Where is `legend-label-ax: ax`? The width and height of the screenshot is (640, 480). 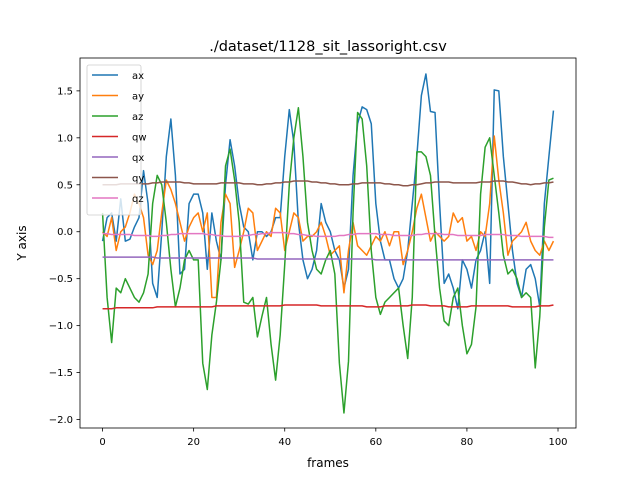 legend-label-ax: ax is located at coordinates (138, 76).